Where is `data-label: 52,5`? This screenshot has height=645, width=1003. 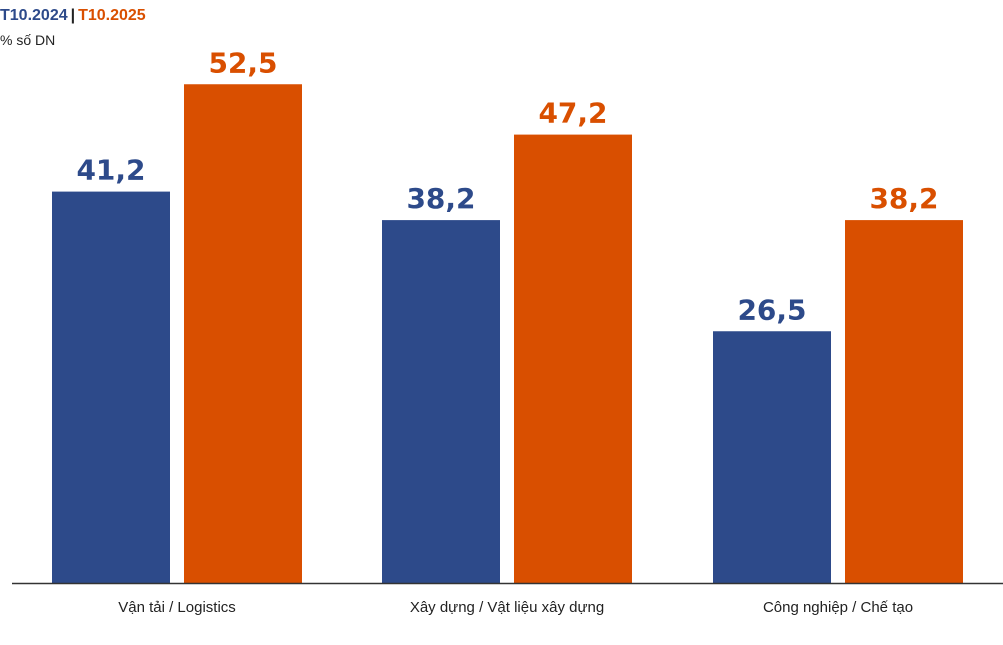
data-label: 52,5 is located at coordinates (242, 62).